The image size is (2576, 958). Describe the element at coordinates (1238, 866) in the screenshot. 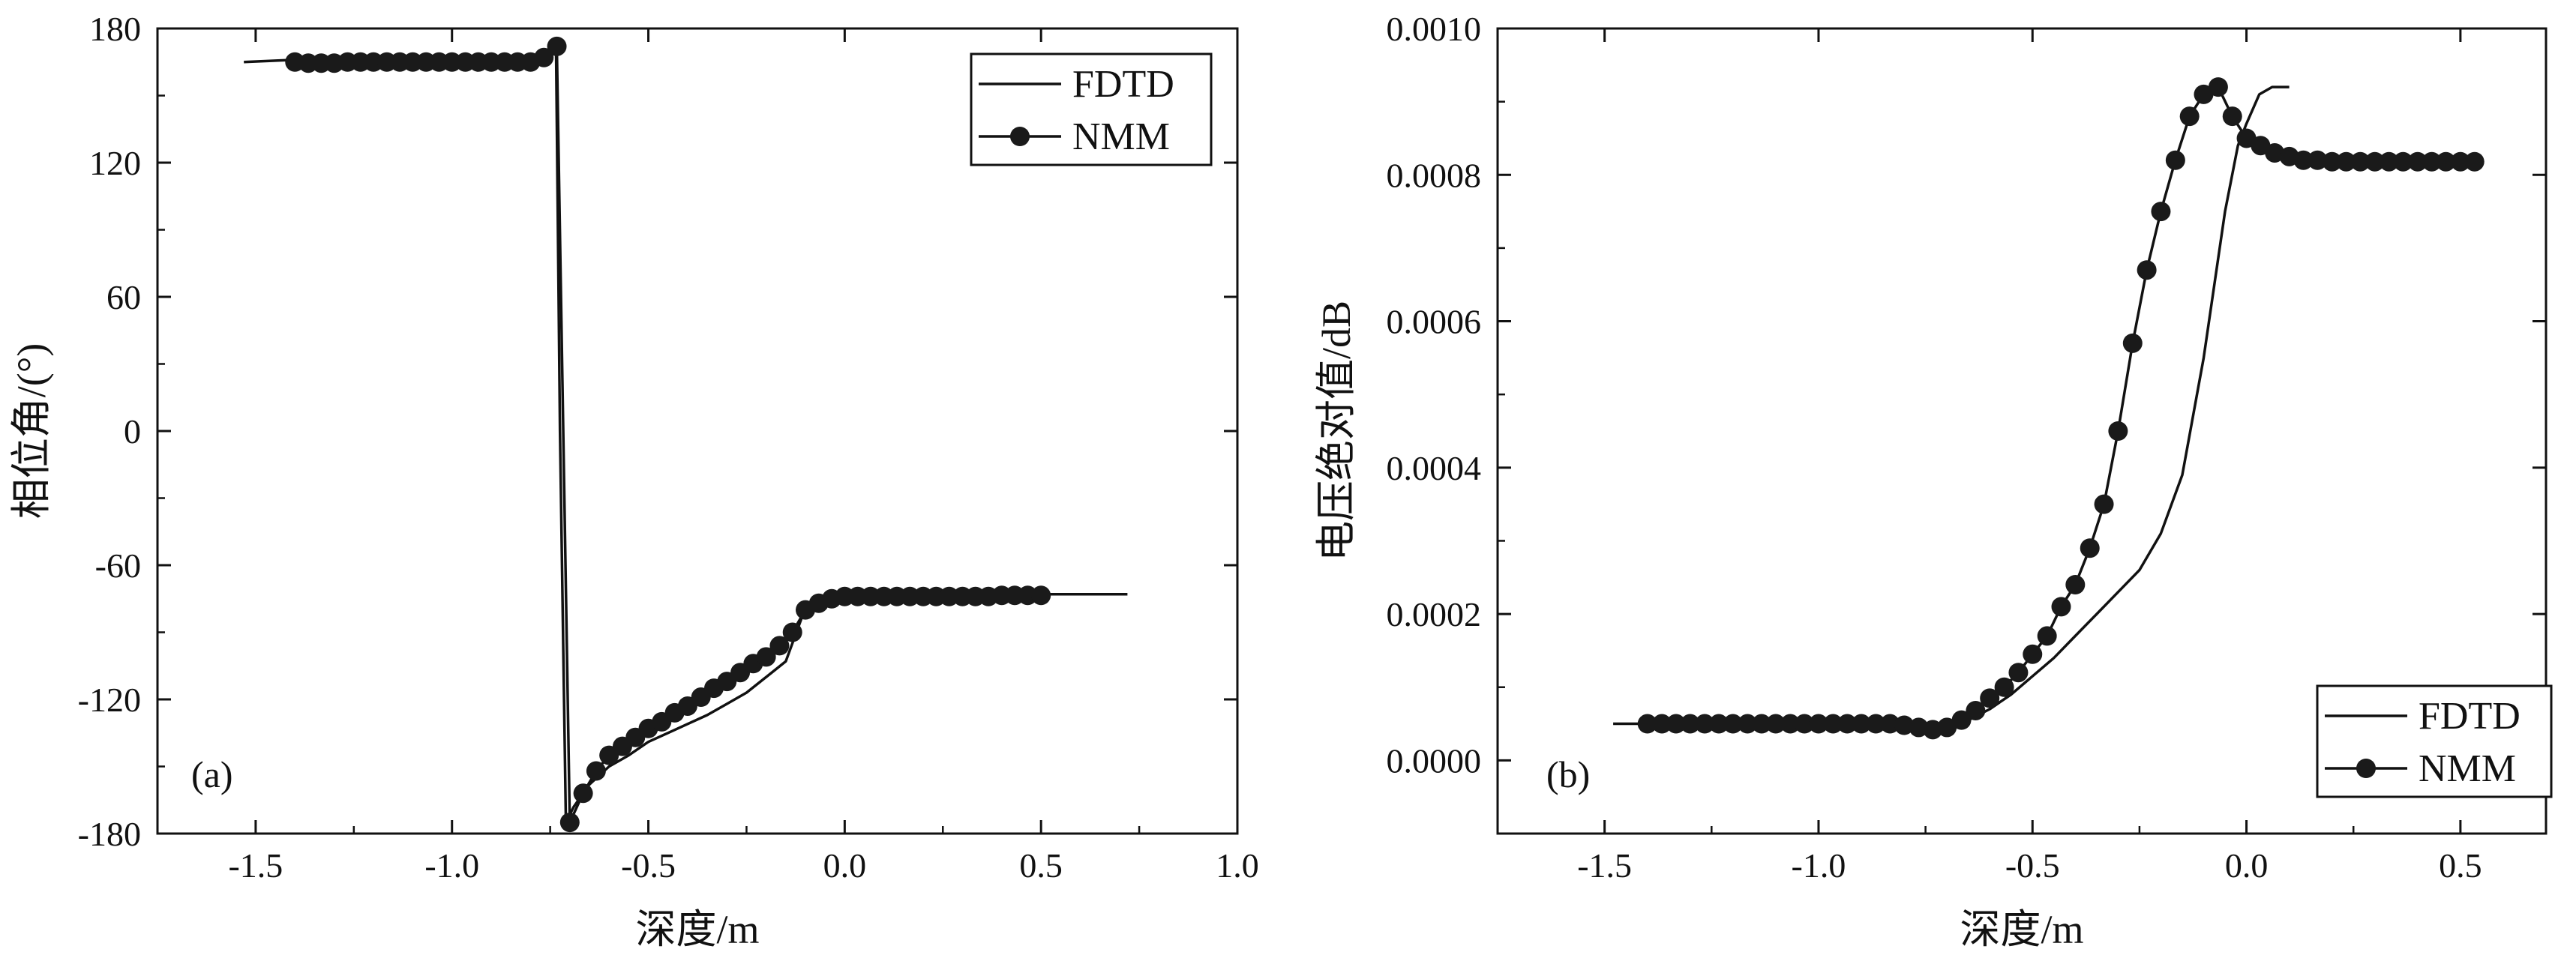

I see `x-tick-label: 1.0` at that location.